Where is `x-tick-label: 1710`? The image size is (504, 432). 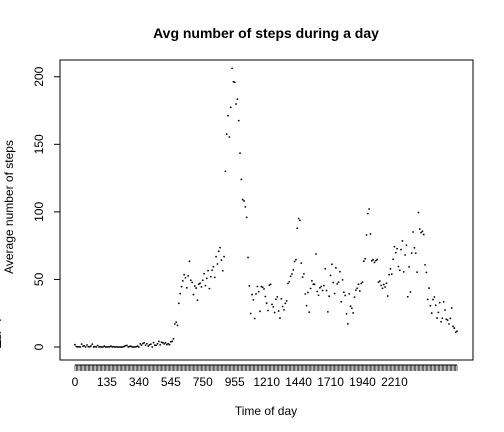
x-tick-label: 1710 is located at coordinates (330, 382).